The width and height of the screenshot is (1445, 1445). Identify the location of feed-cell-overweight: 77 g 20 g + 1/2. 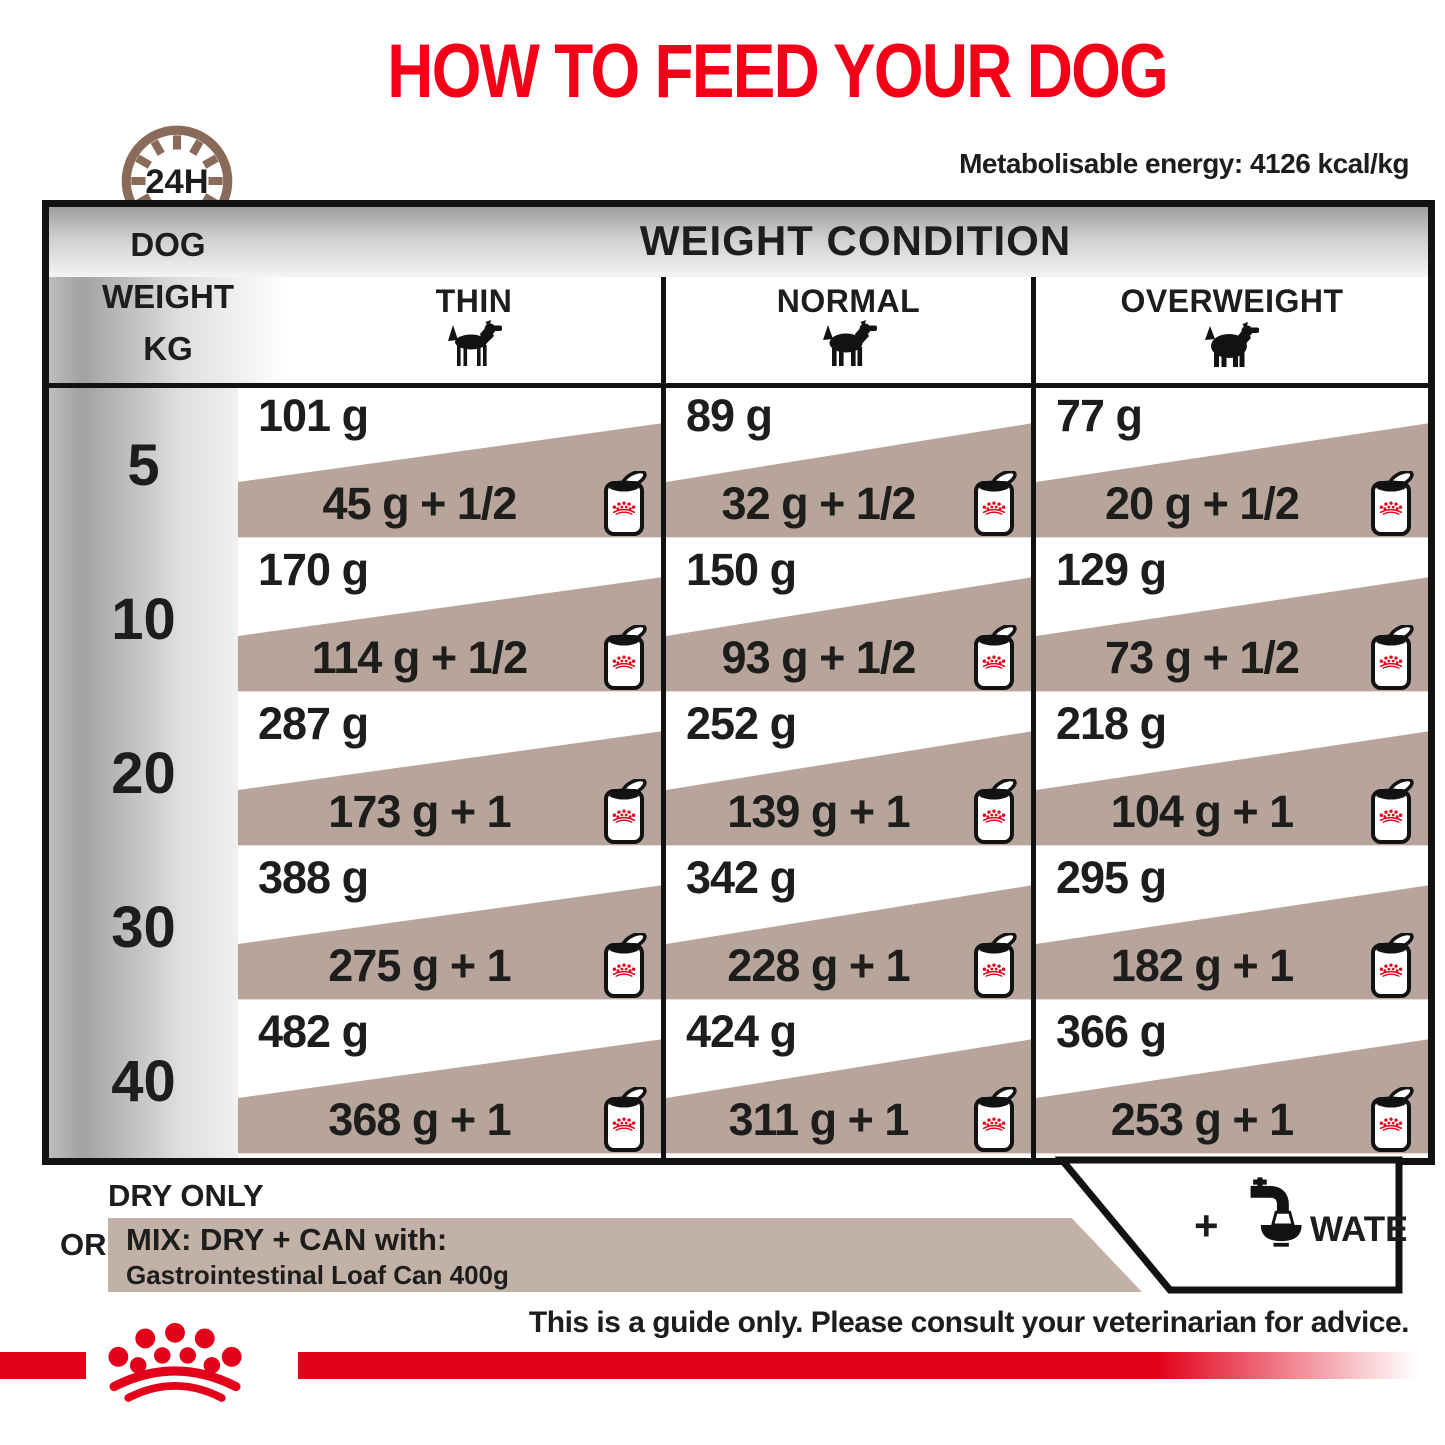
(1232, 465).